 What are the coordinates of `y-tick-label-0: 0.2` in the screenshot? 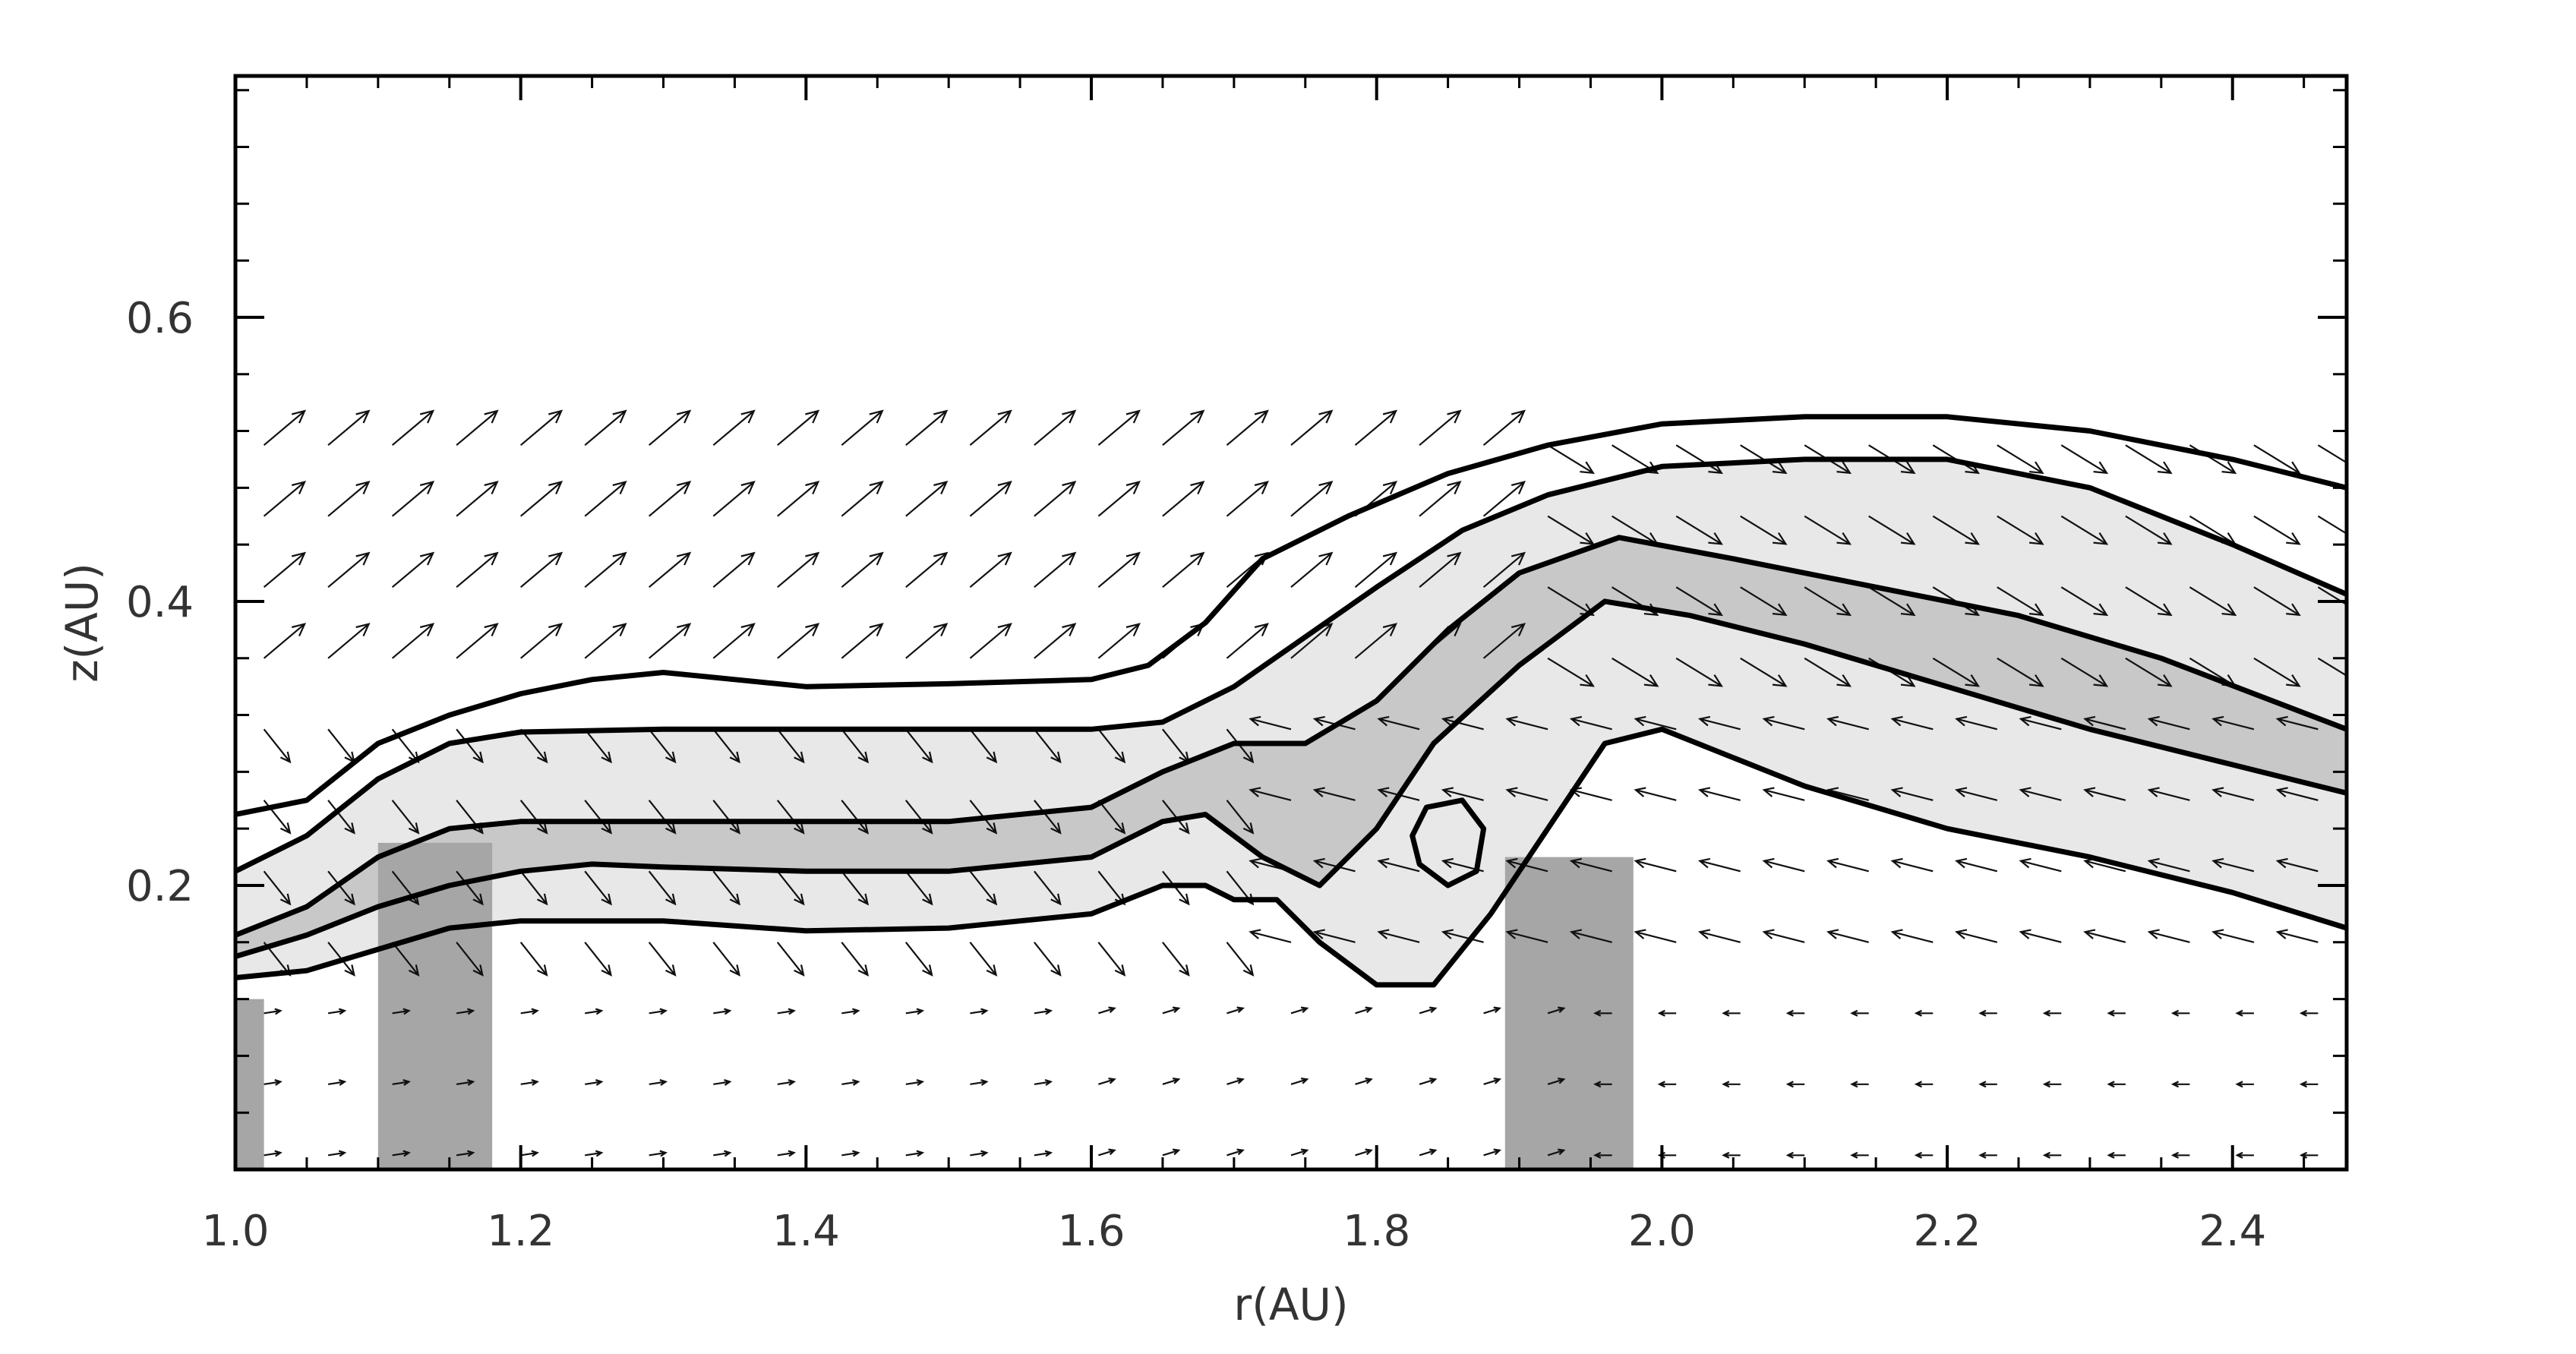 It's located at (160, 887).